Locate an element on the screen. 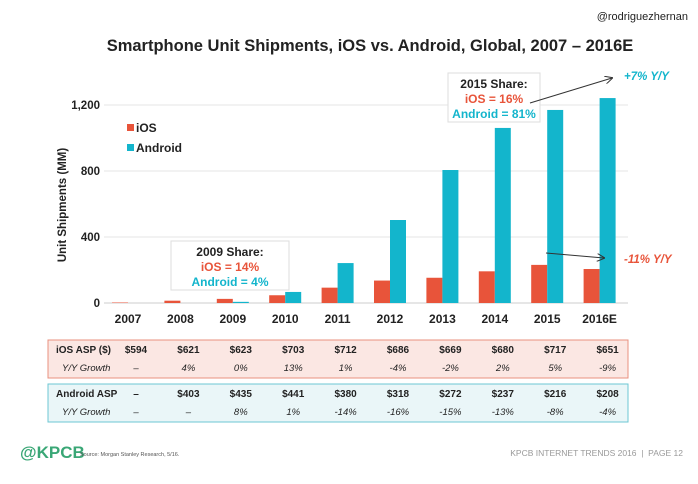  annotation-2009-share: 2009 Share: iOS = 14% Android = 4% is located at coordinates (230, 265).